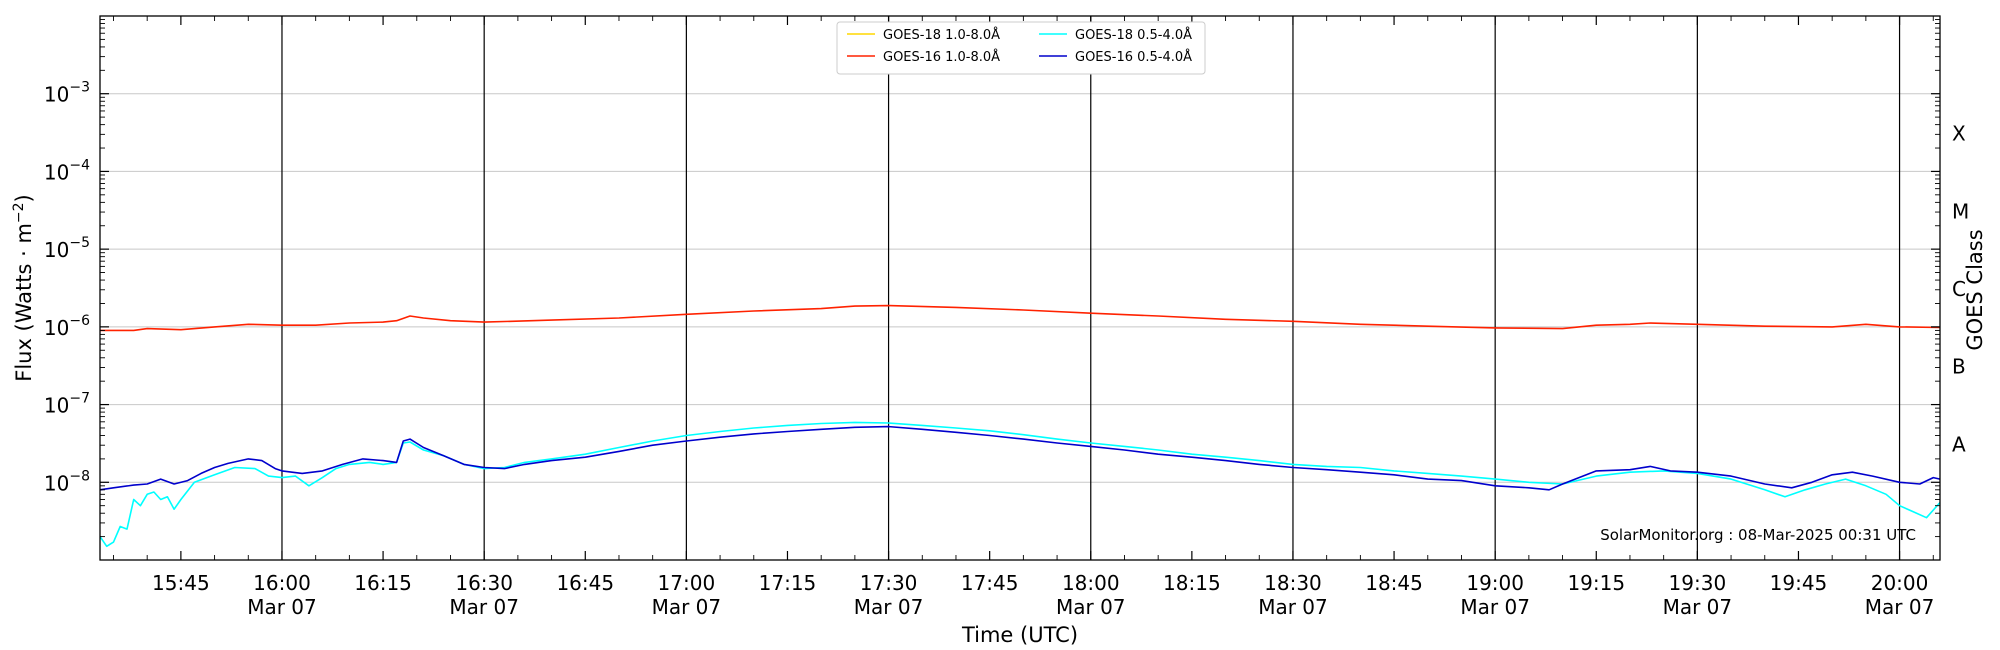  I want to click on x-tick-time-label: 17:30, so click(889, 583).